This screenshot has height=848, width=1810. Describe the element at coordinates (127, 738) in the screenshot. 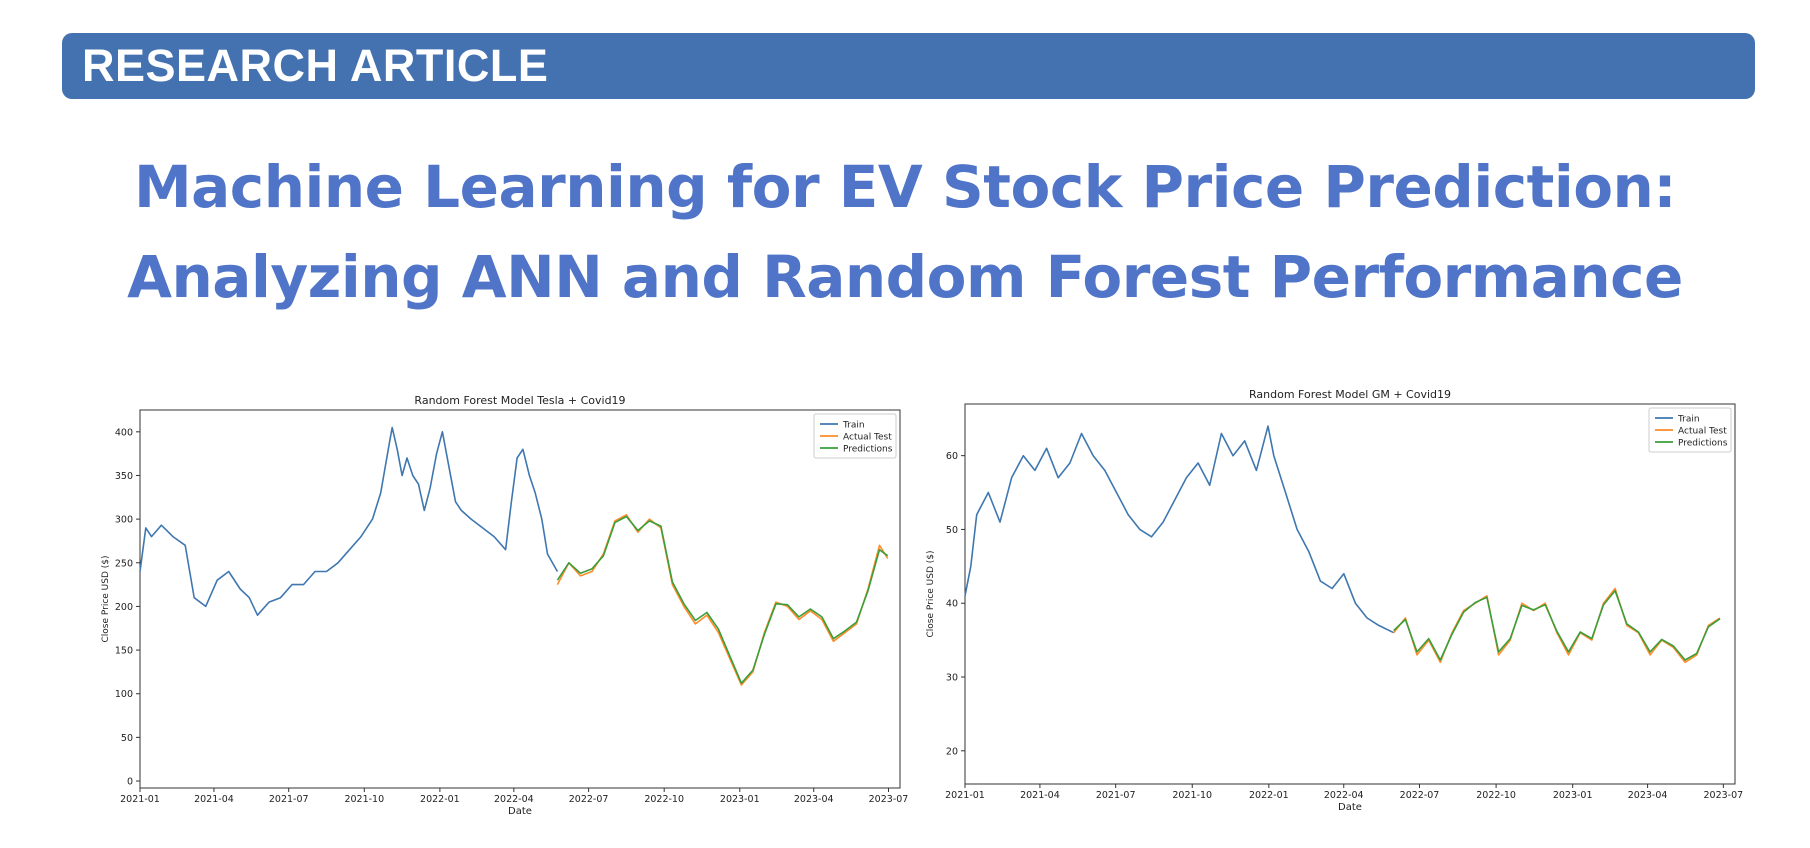

I see `tesla-y-tick-label: 50` at that location.